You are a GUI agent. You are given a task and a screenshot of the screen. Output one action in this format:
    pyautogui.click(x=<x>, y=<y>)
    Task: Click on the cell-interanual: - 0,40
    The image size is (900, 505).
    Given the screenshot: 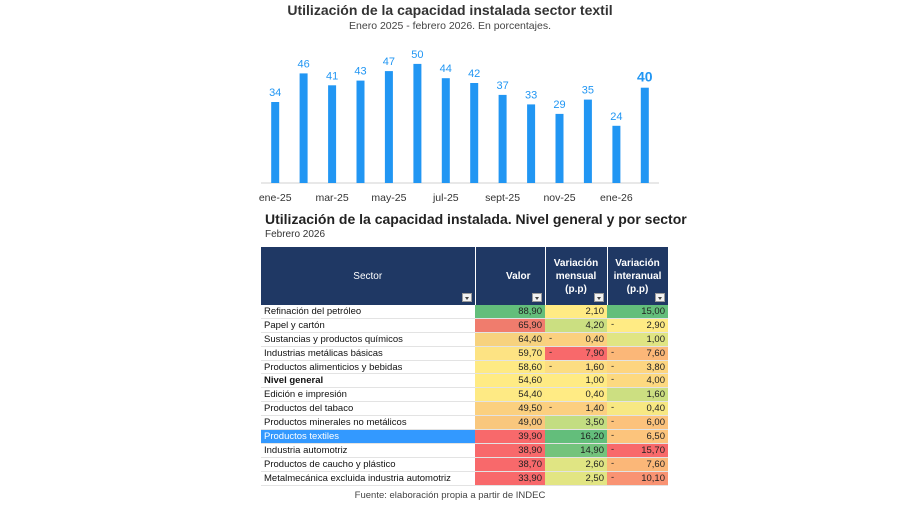 What is the action you would take?
    pyautogui.click(x=637, y=409)
    